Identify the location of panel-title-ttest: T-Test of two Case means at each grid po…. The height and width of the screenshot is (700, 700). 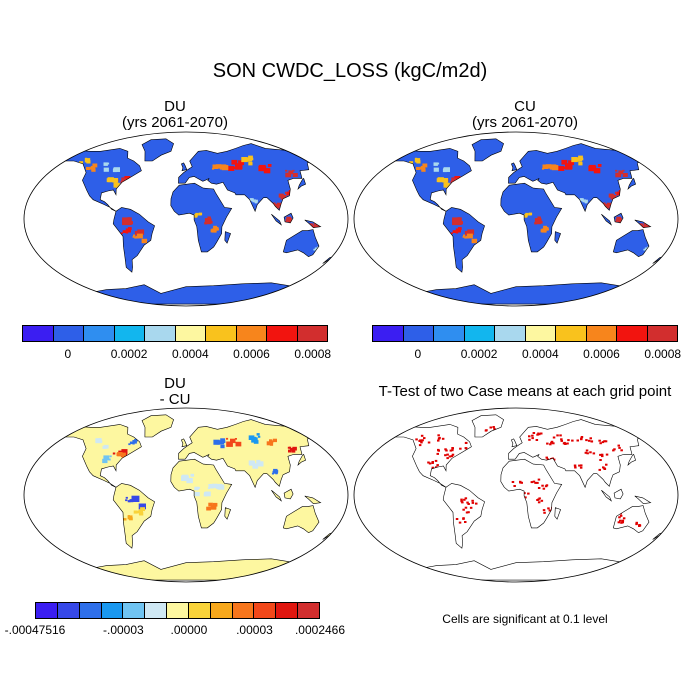
(525, 392).